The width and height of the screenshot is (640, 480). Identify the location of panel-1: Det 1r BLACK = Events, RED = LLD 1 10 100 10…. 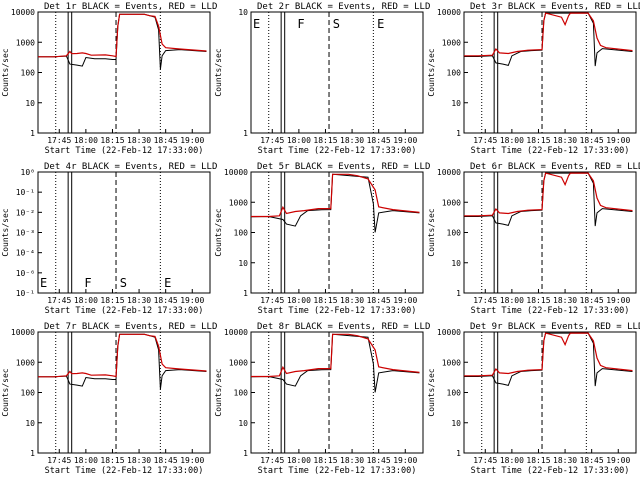
(109, 79).